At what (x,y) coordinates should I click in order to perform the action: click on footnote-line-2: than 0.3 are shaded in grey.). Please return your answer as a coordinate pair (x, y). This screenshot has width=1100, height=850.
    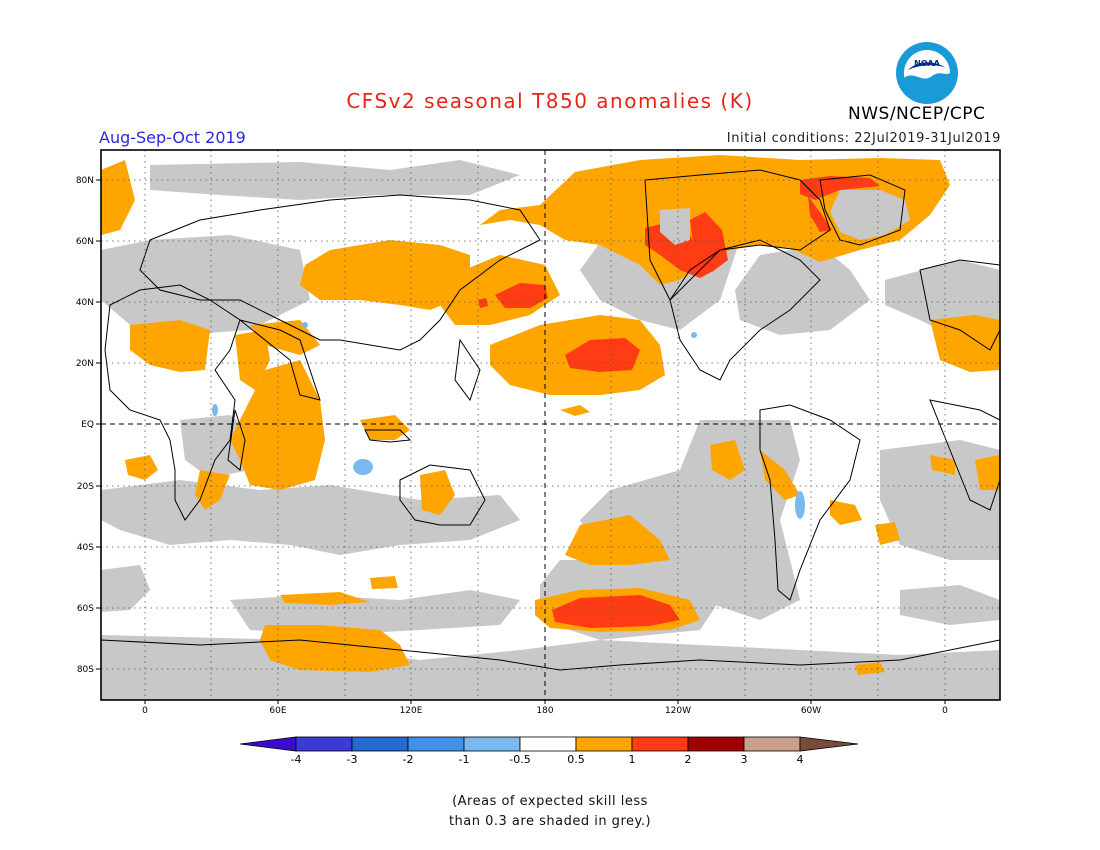
    Looking at the image, I should click on (550, 821).